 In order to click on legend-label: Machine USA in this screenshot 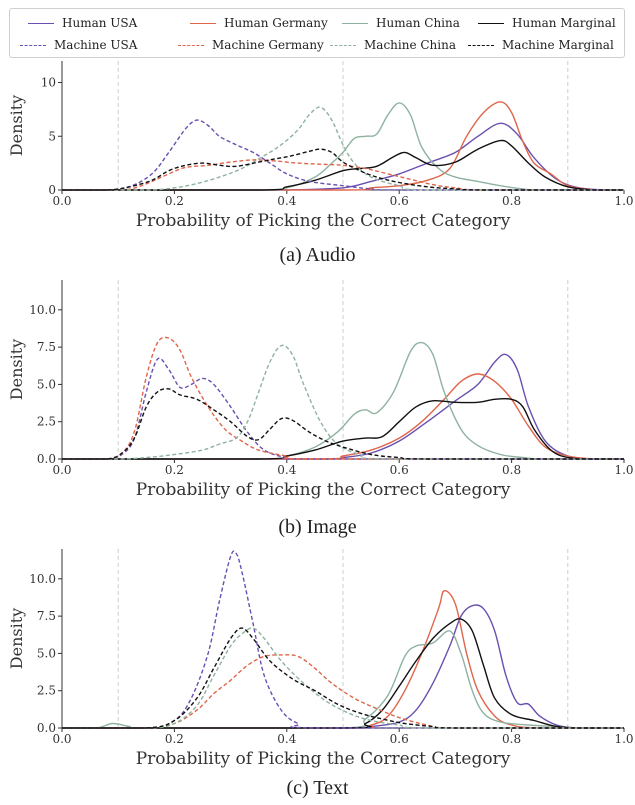, I will do `click(96, 45)`.